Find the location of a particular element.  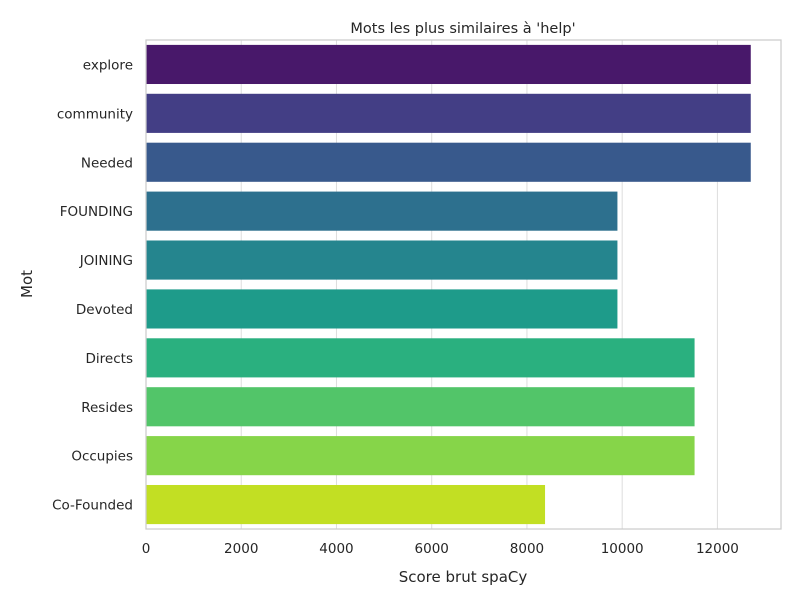

x-tick-label: 12000 is located at coordinates (717, 549).